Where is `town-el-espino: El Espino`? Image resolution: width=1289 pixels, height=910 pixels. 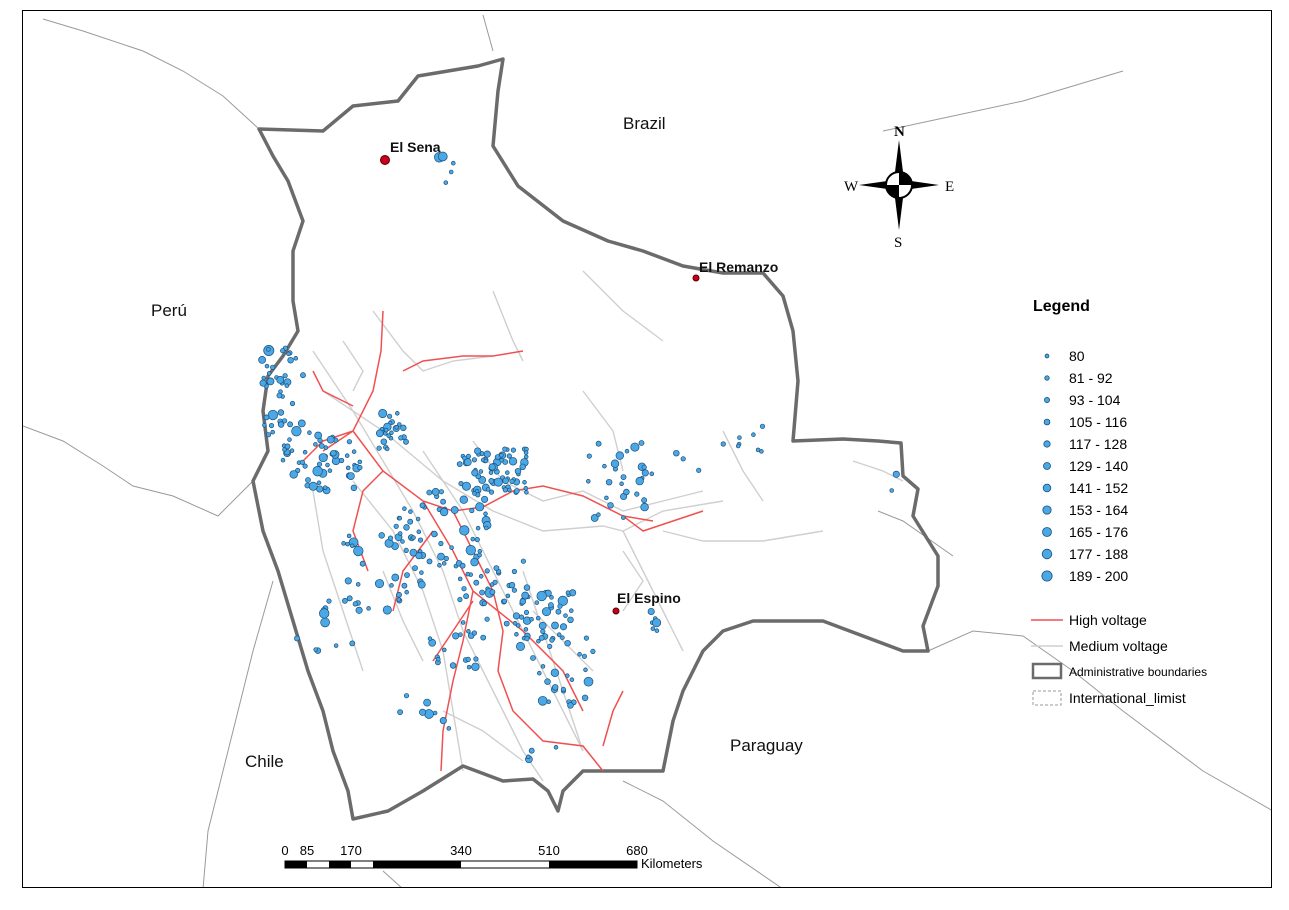 town-el-espino: El Espino is located at coordinates (646, 602).